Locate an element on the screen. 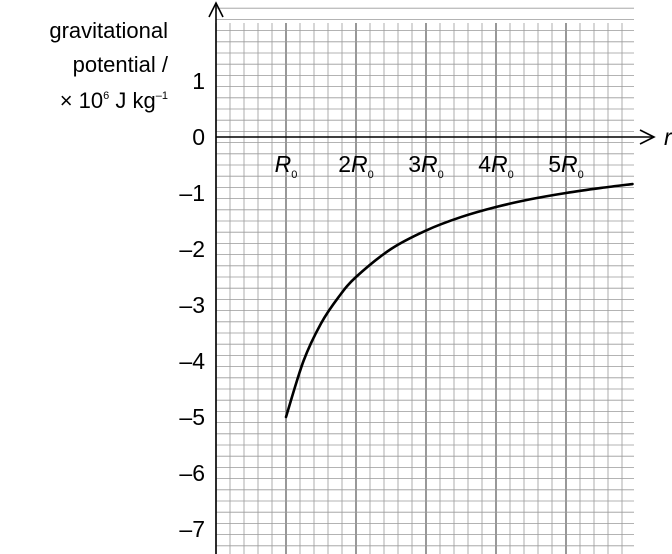 The width and height of the screenshot is (672, 554). unit-name-exponent: –1 is located at coordinates (162, 96).